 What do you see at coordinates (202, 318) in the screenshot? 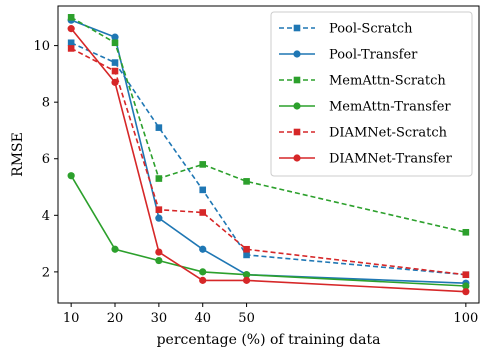
I see `x-tick-label: 40` at bounding box center [202, 318].